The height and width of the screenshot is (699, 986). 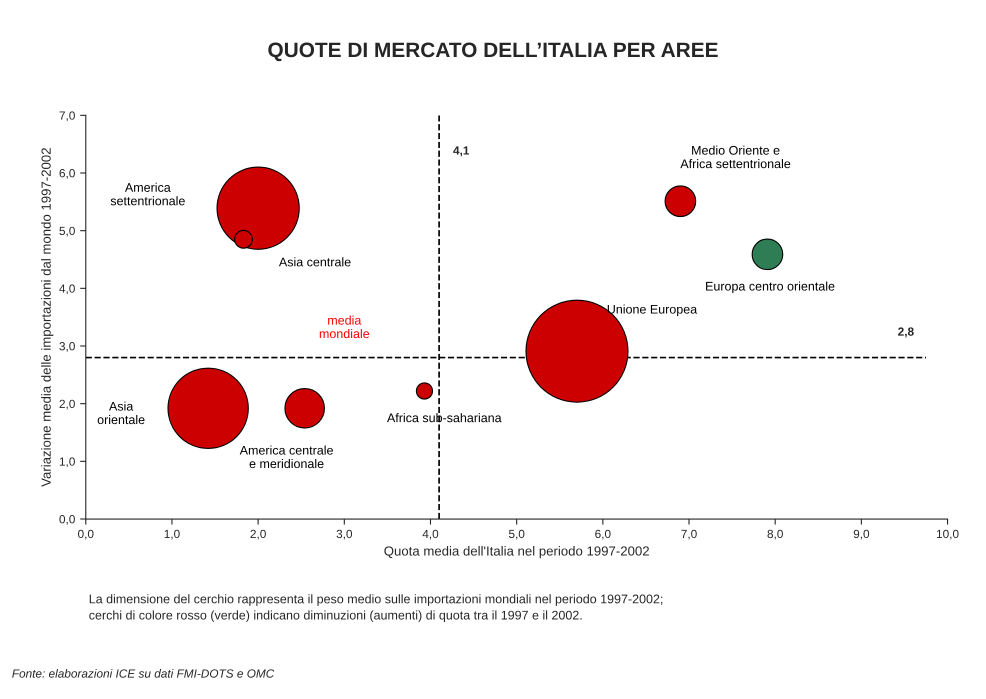 I want to click on y-tick-label: 2,0, so click(x=67, y=405).